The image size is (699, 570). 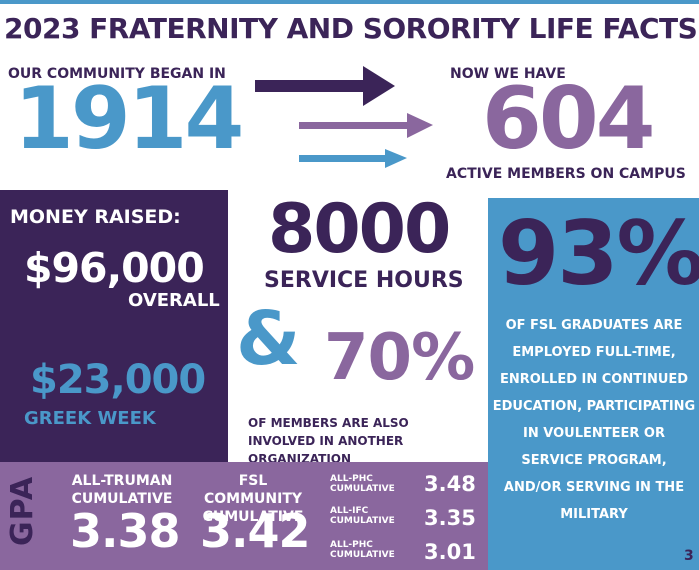 What do you see at coordinates (399, 358) in the screenshot?
I see `involved-percent: 70%` at bounding box center [399, 358].